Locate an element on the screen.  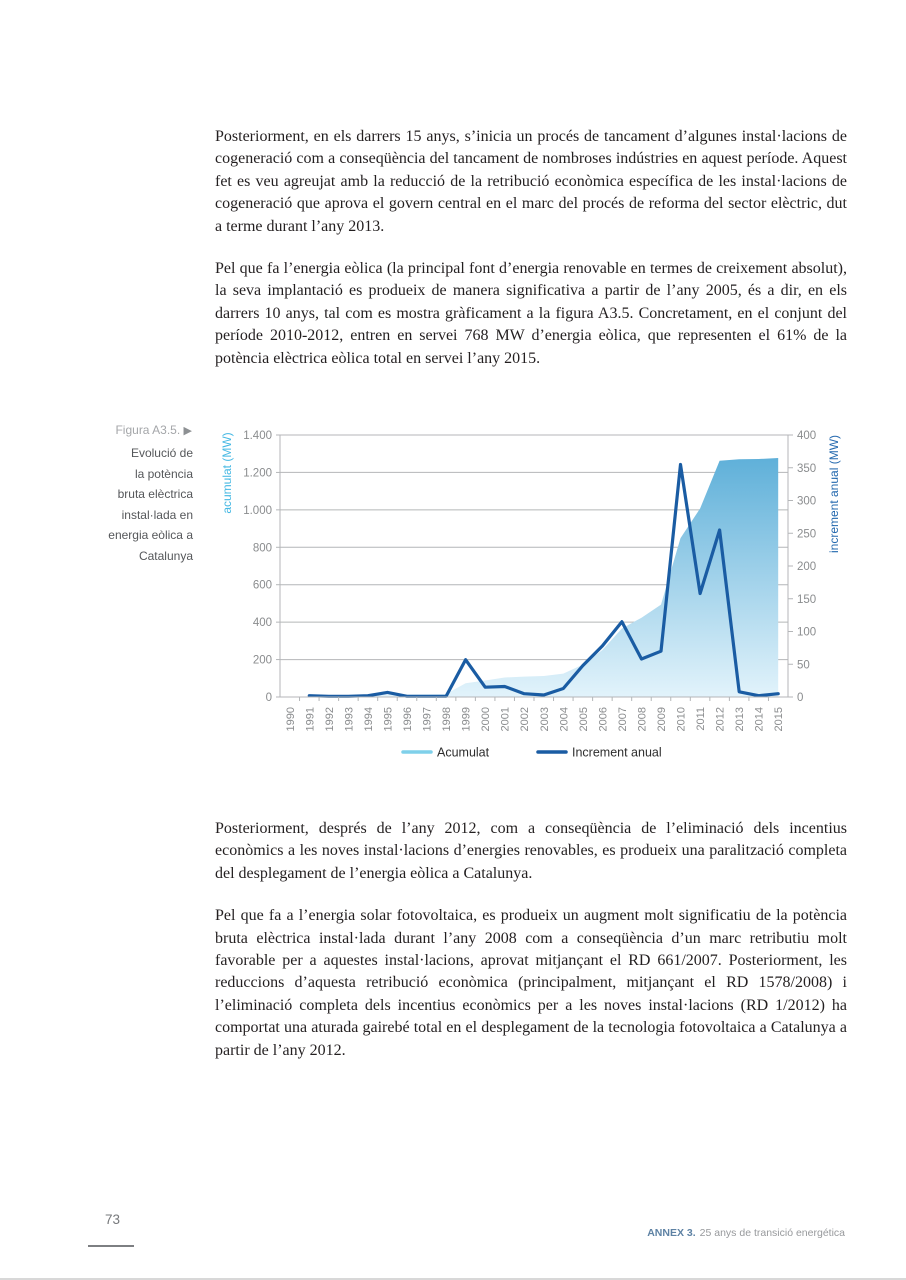
x-axis-tick-label: 2011 is located at coordinates (701, 719).